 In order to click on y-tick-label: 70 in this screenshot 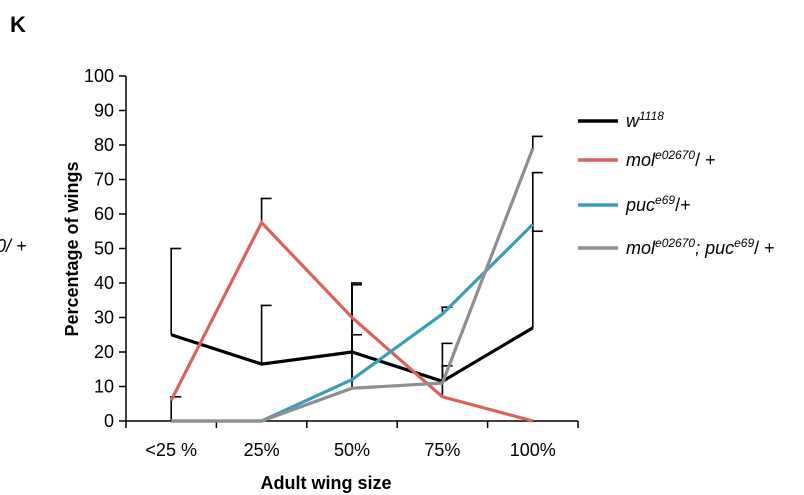, I will do `click(104, 180)`.